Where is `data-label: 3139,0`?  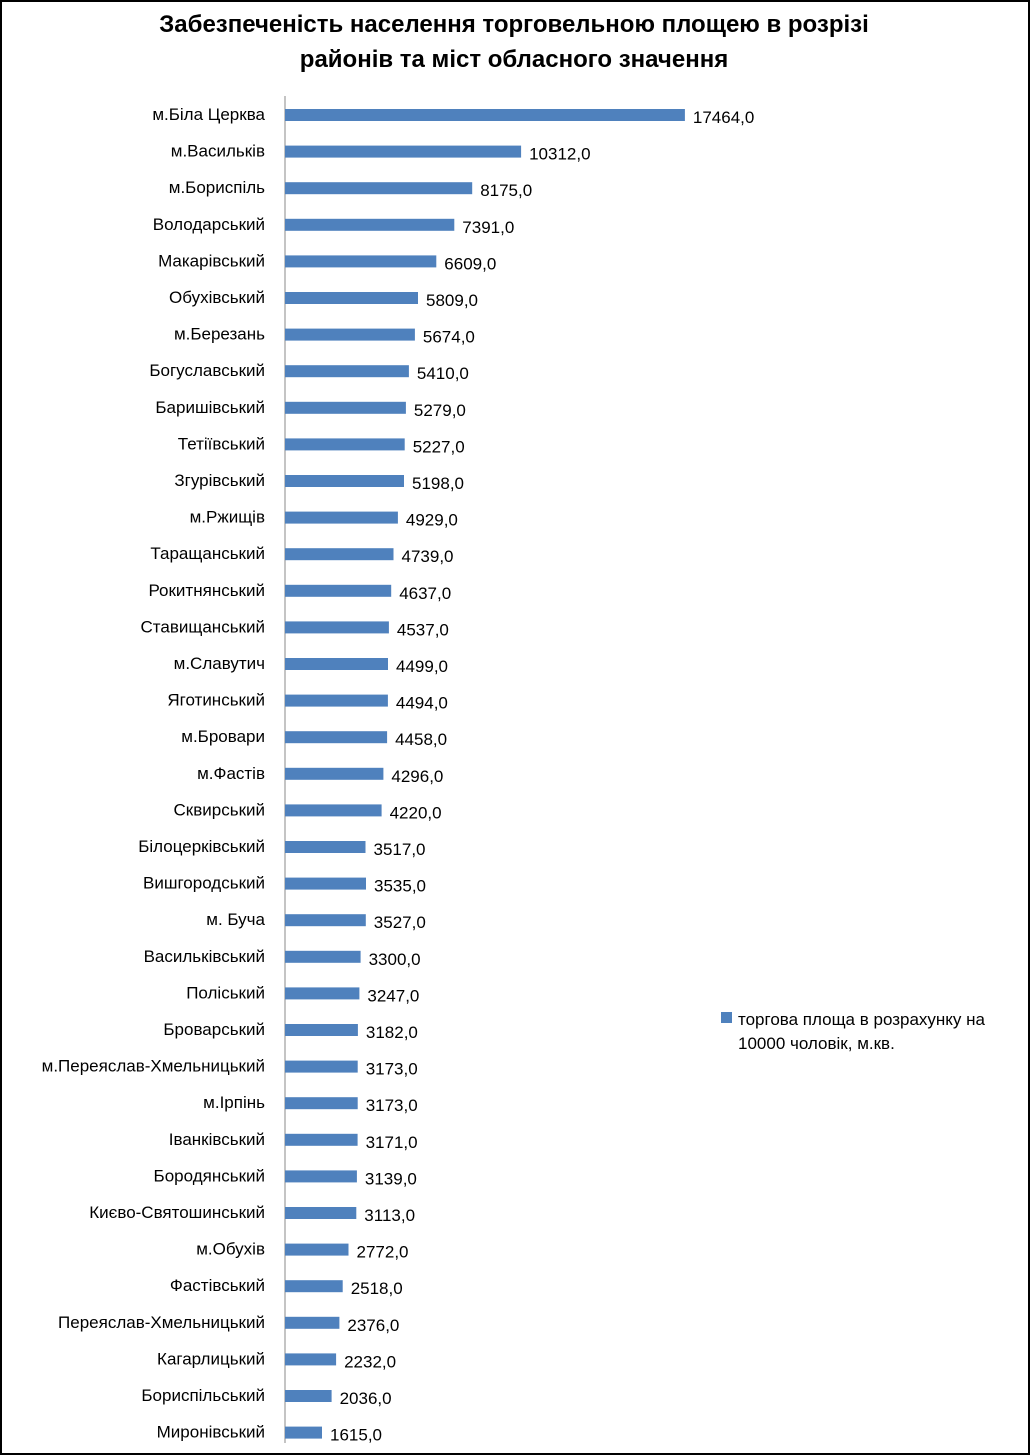 data-label: 3139,0 is located at coordinates (391, 1178).